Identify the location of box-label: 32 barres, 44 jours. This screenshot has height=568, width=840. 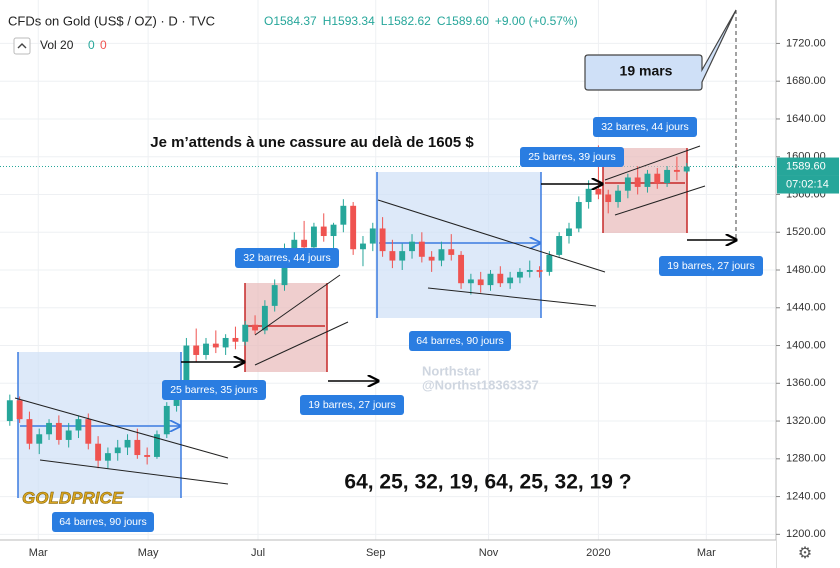
(287, 258).